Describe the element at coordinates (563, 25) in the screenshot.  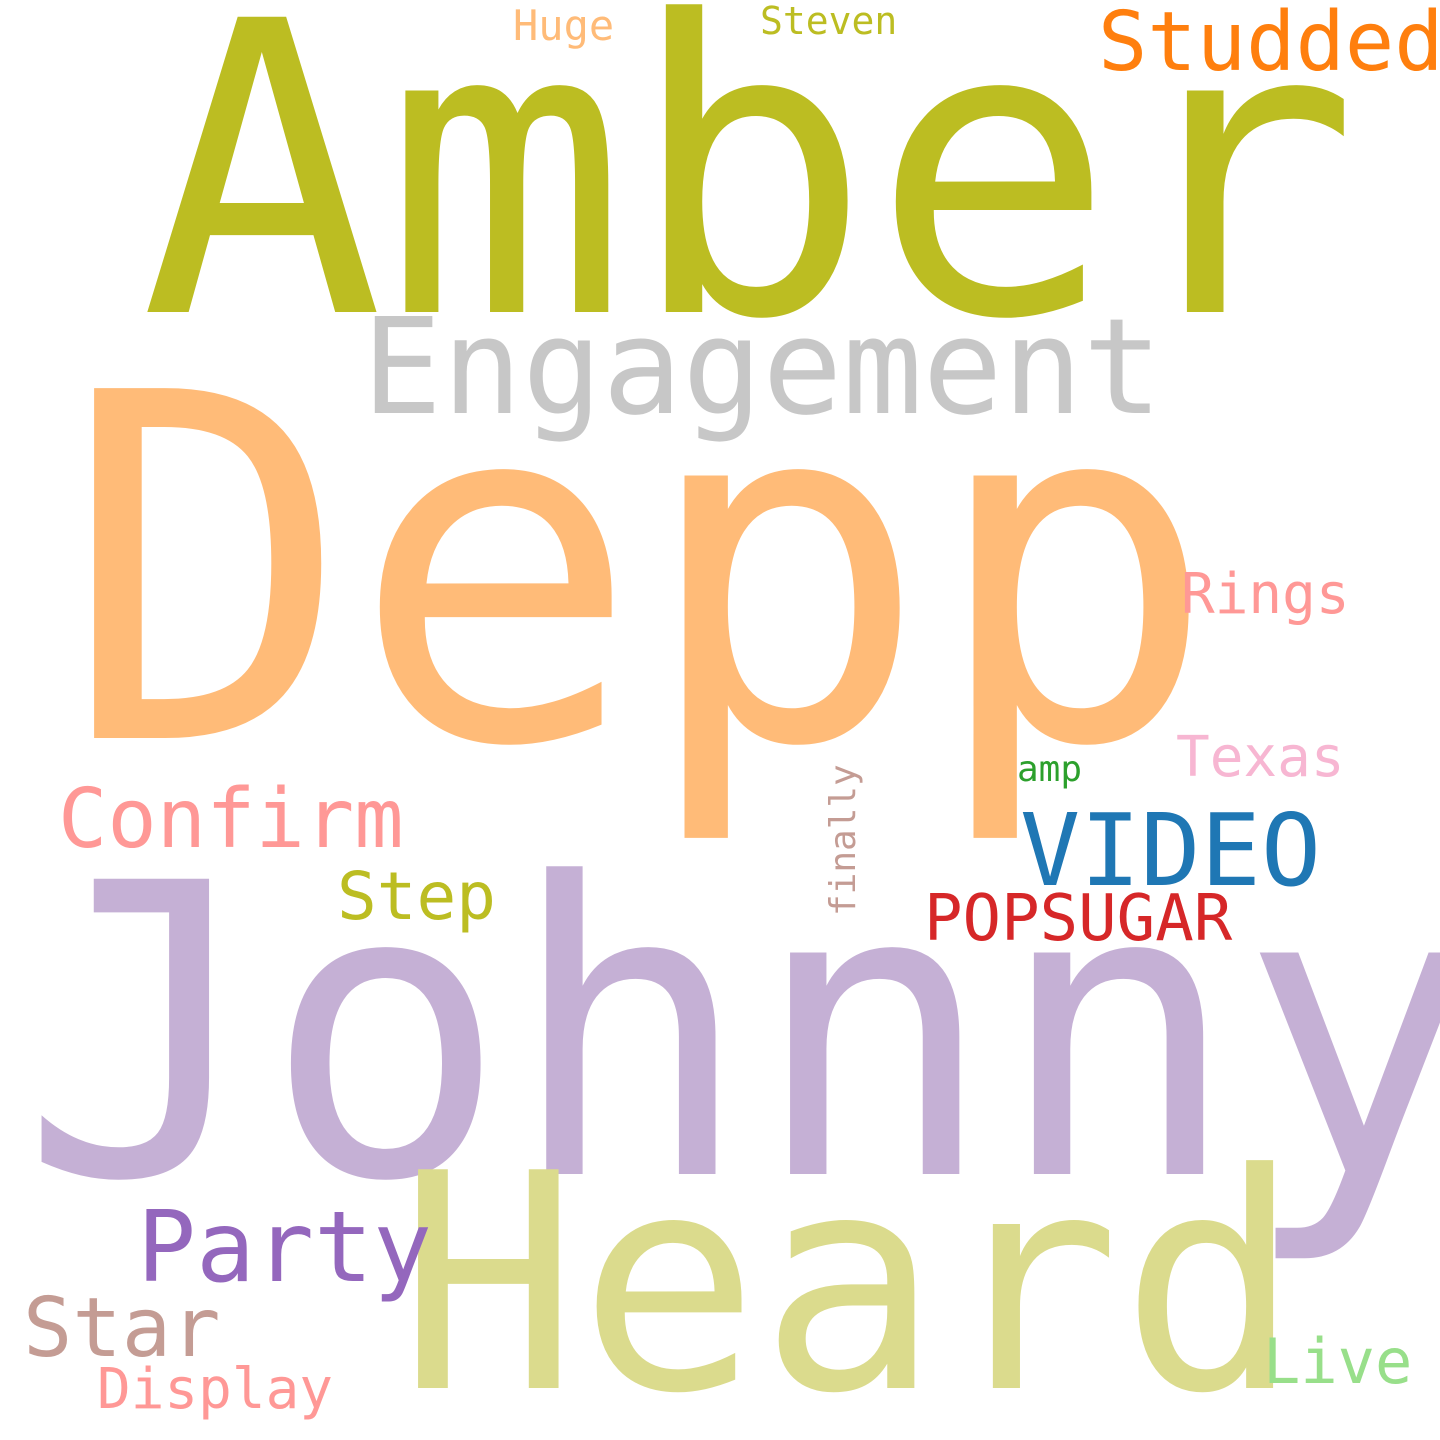
I see `word-huge: Huge` at that location.